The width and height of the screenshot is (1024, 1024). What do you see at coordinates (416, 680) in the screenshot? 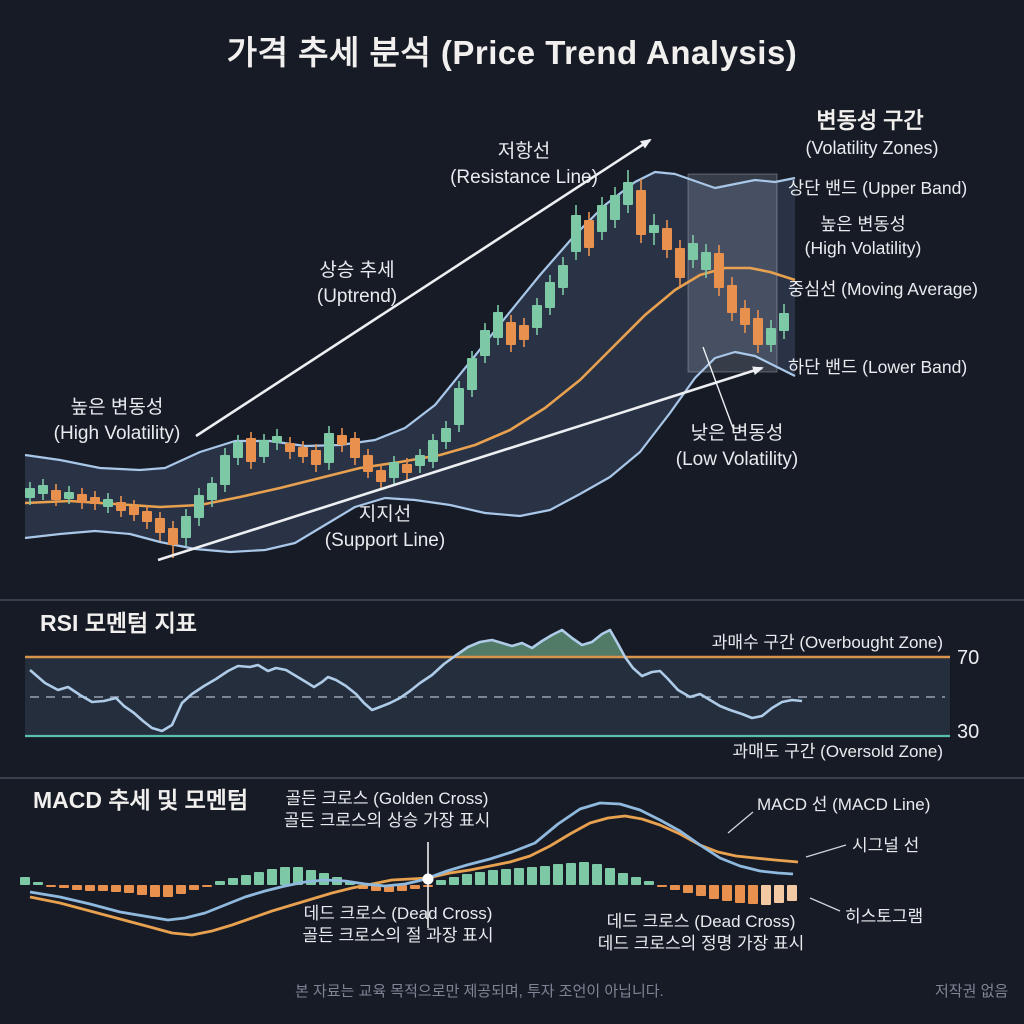
I see `rsi-line` at bounding box center [416, 680].